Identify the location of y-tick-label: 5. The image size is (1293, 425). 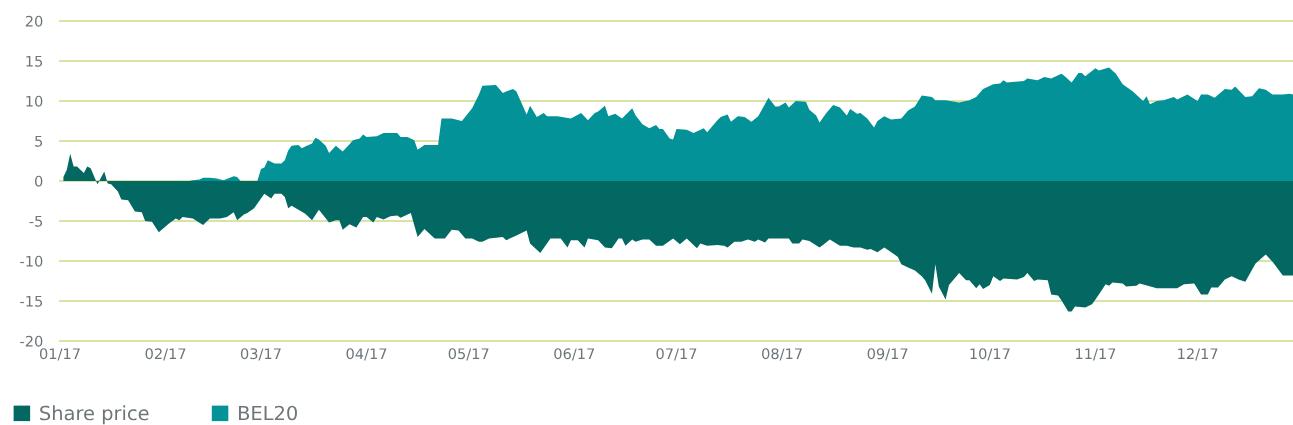
(39, 141).